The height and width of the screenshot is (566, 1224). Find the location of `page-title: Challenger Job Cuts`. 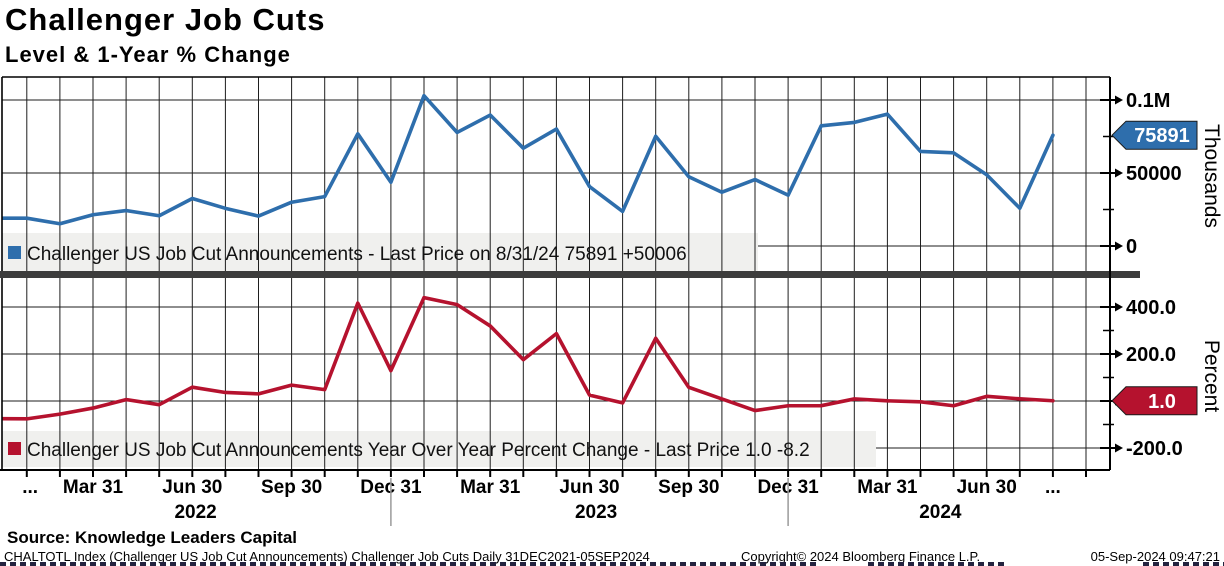

page-title: Challenger Job Cuts is located at coordinates (165, 19).